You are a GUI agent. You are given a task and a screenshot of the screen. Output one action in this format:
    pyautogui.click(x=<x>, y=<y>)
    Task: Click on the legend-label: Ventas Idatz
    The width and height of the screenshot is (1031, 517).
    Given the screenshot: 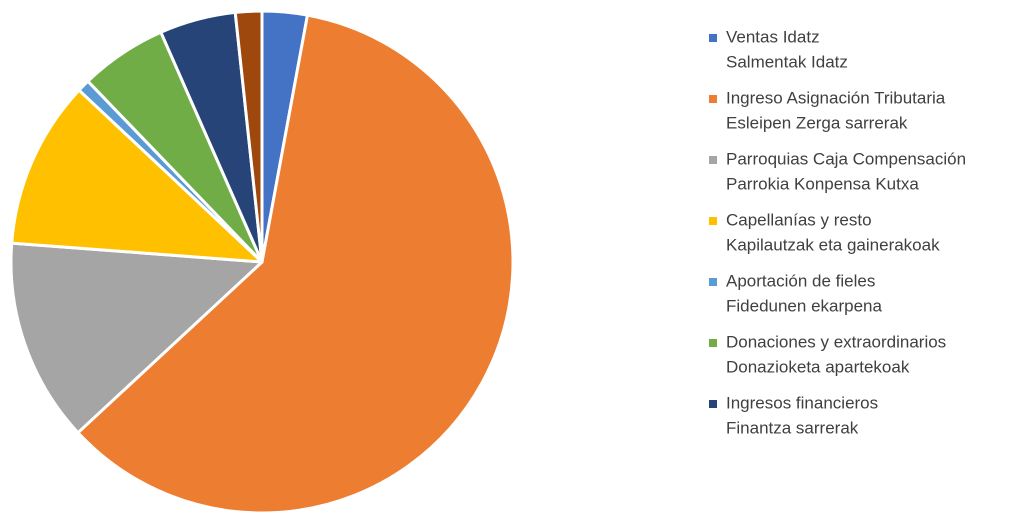 What is the action you would take?
    pyautogui.click(x=773, y=36)
    